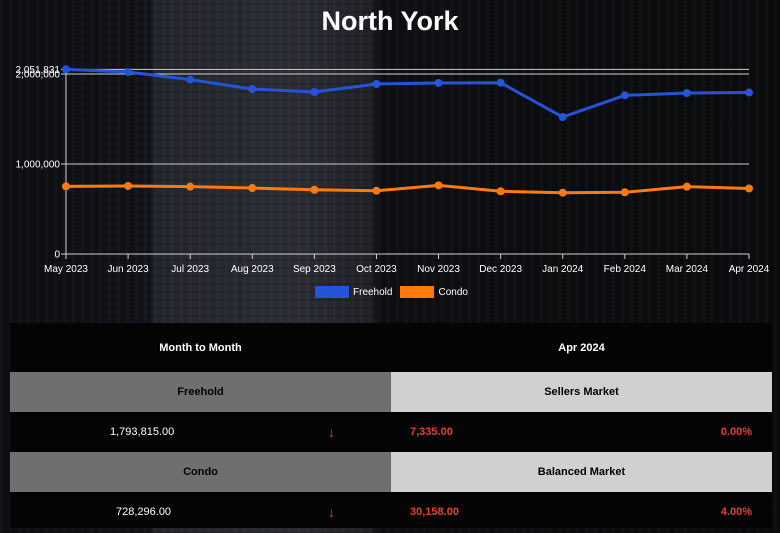 This screenshot has width=780, height=533. What do you see at coordinates (252, 269) in the screenshot?
I see `x-tick-label: Aug 2023` at bounding box center [252, 269].